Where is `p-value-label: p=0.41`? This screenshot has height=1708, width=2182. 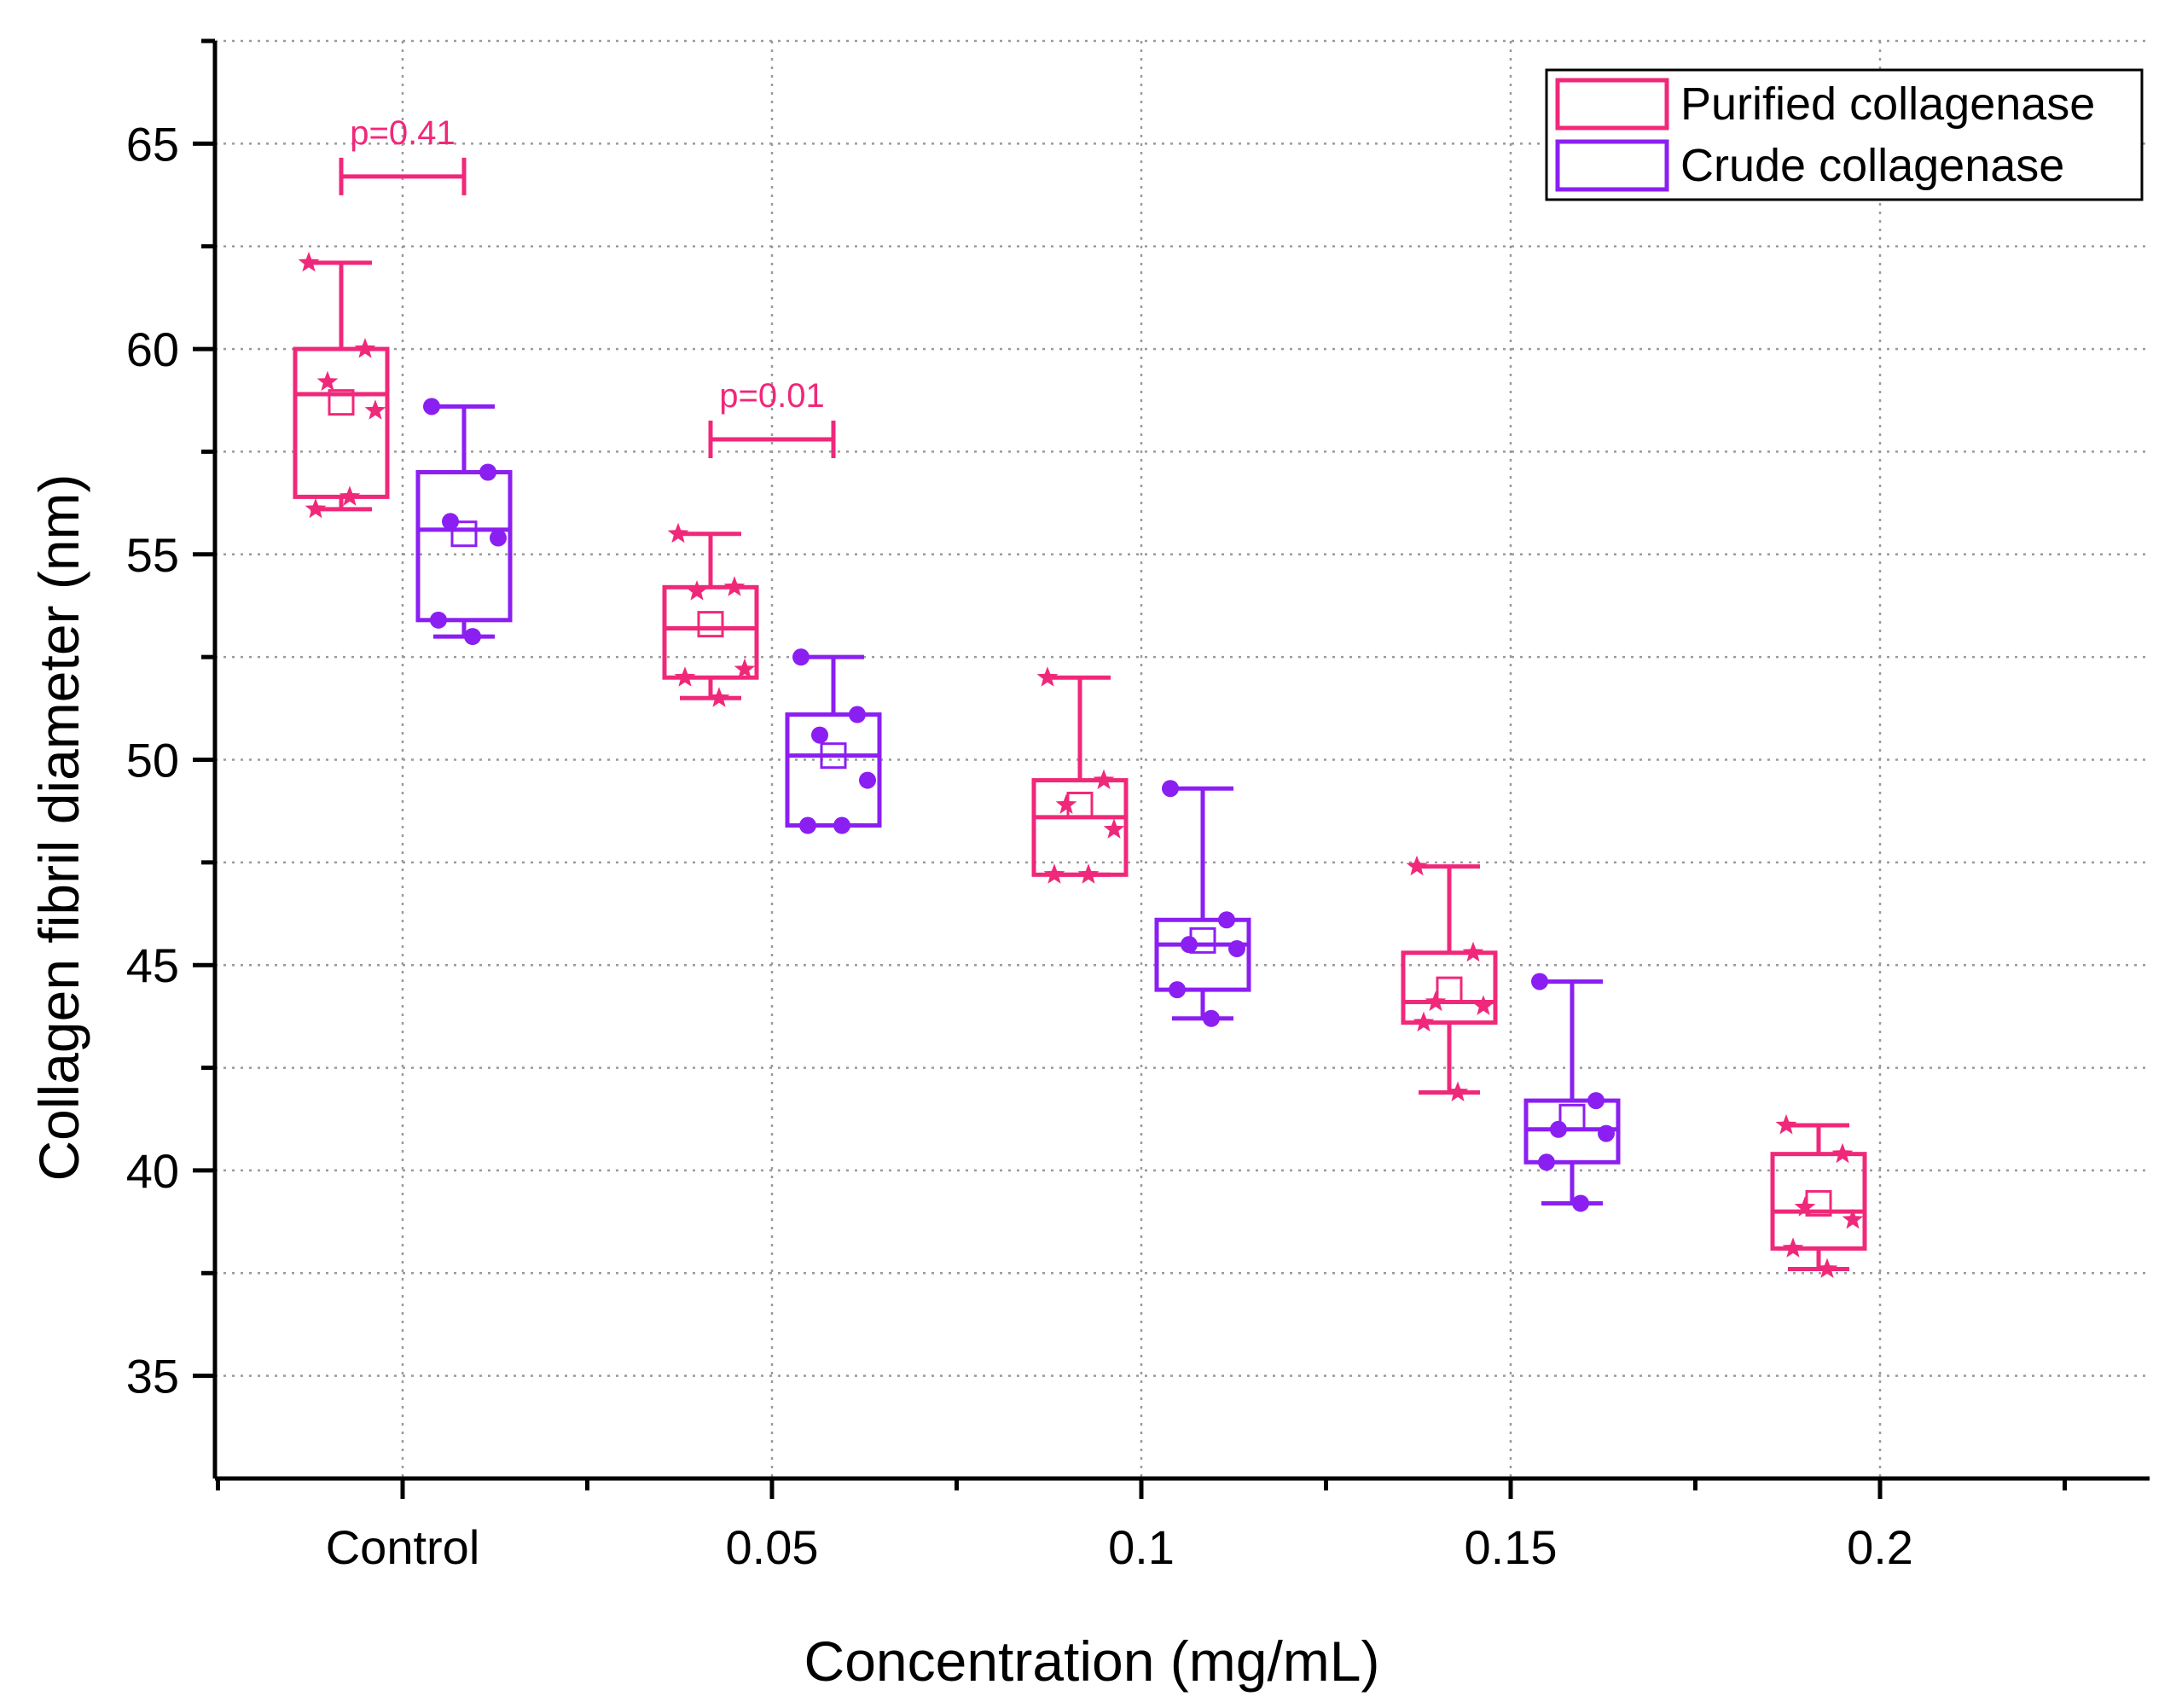
p-value-label: p=0.41 is located at coordinates (402, 133).